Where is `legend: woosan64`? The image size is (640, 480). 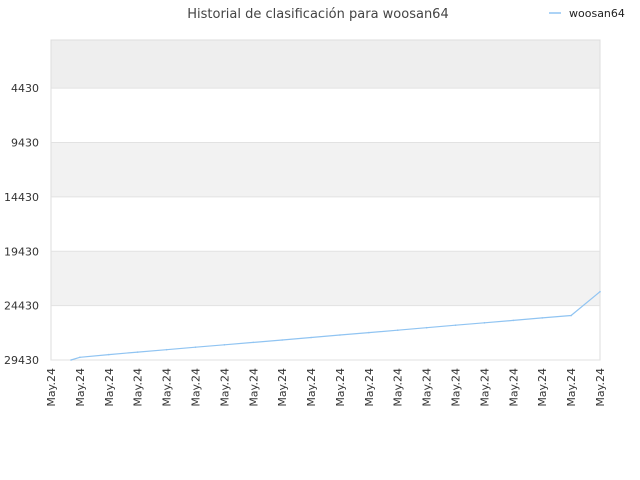 legend: woosan64 is located at coordinates (587, 13).